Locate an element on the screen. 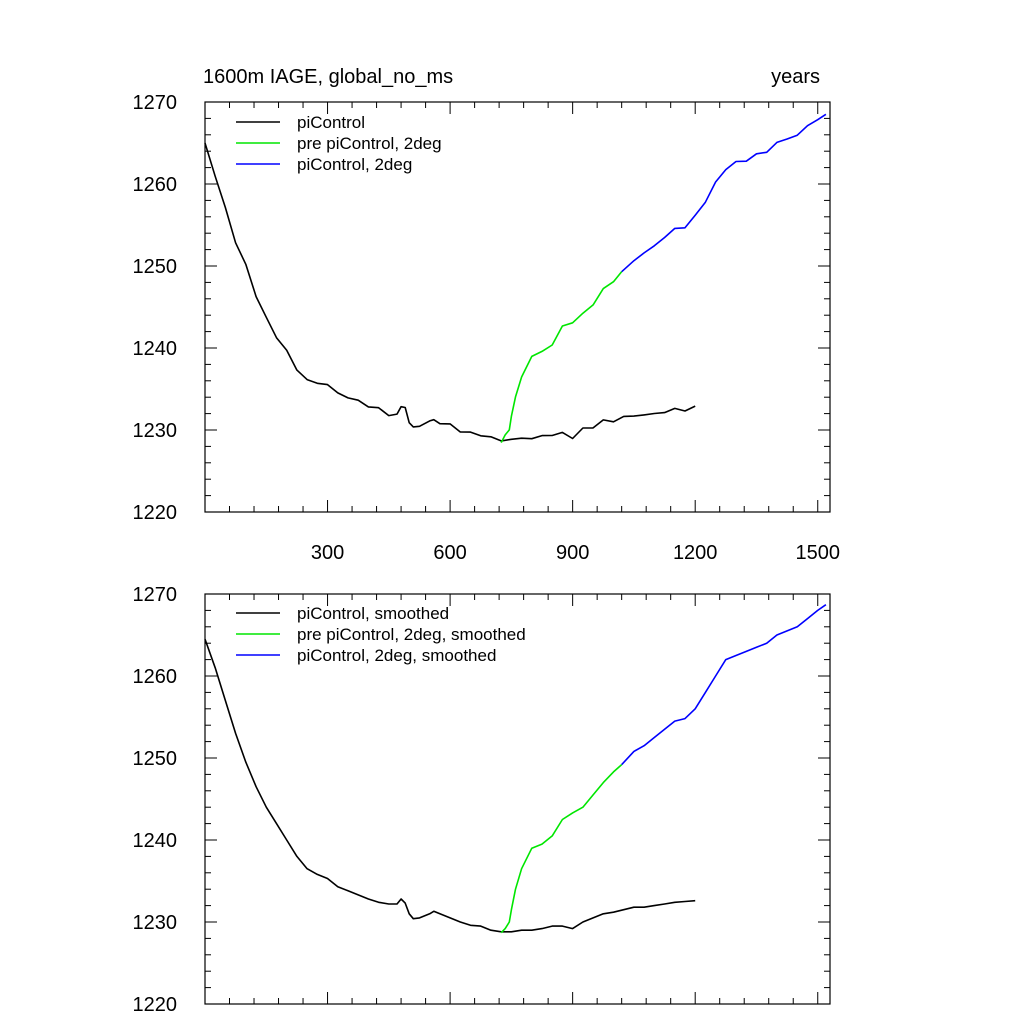  chart-title-right: years is located at coordinates (795, 77).